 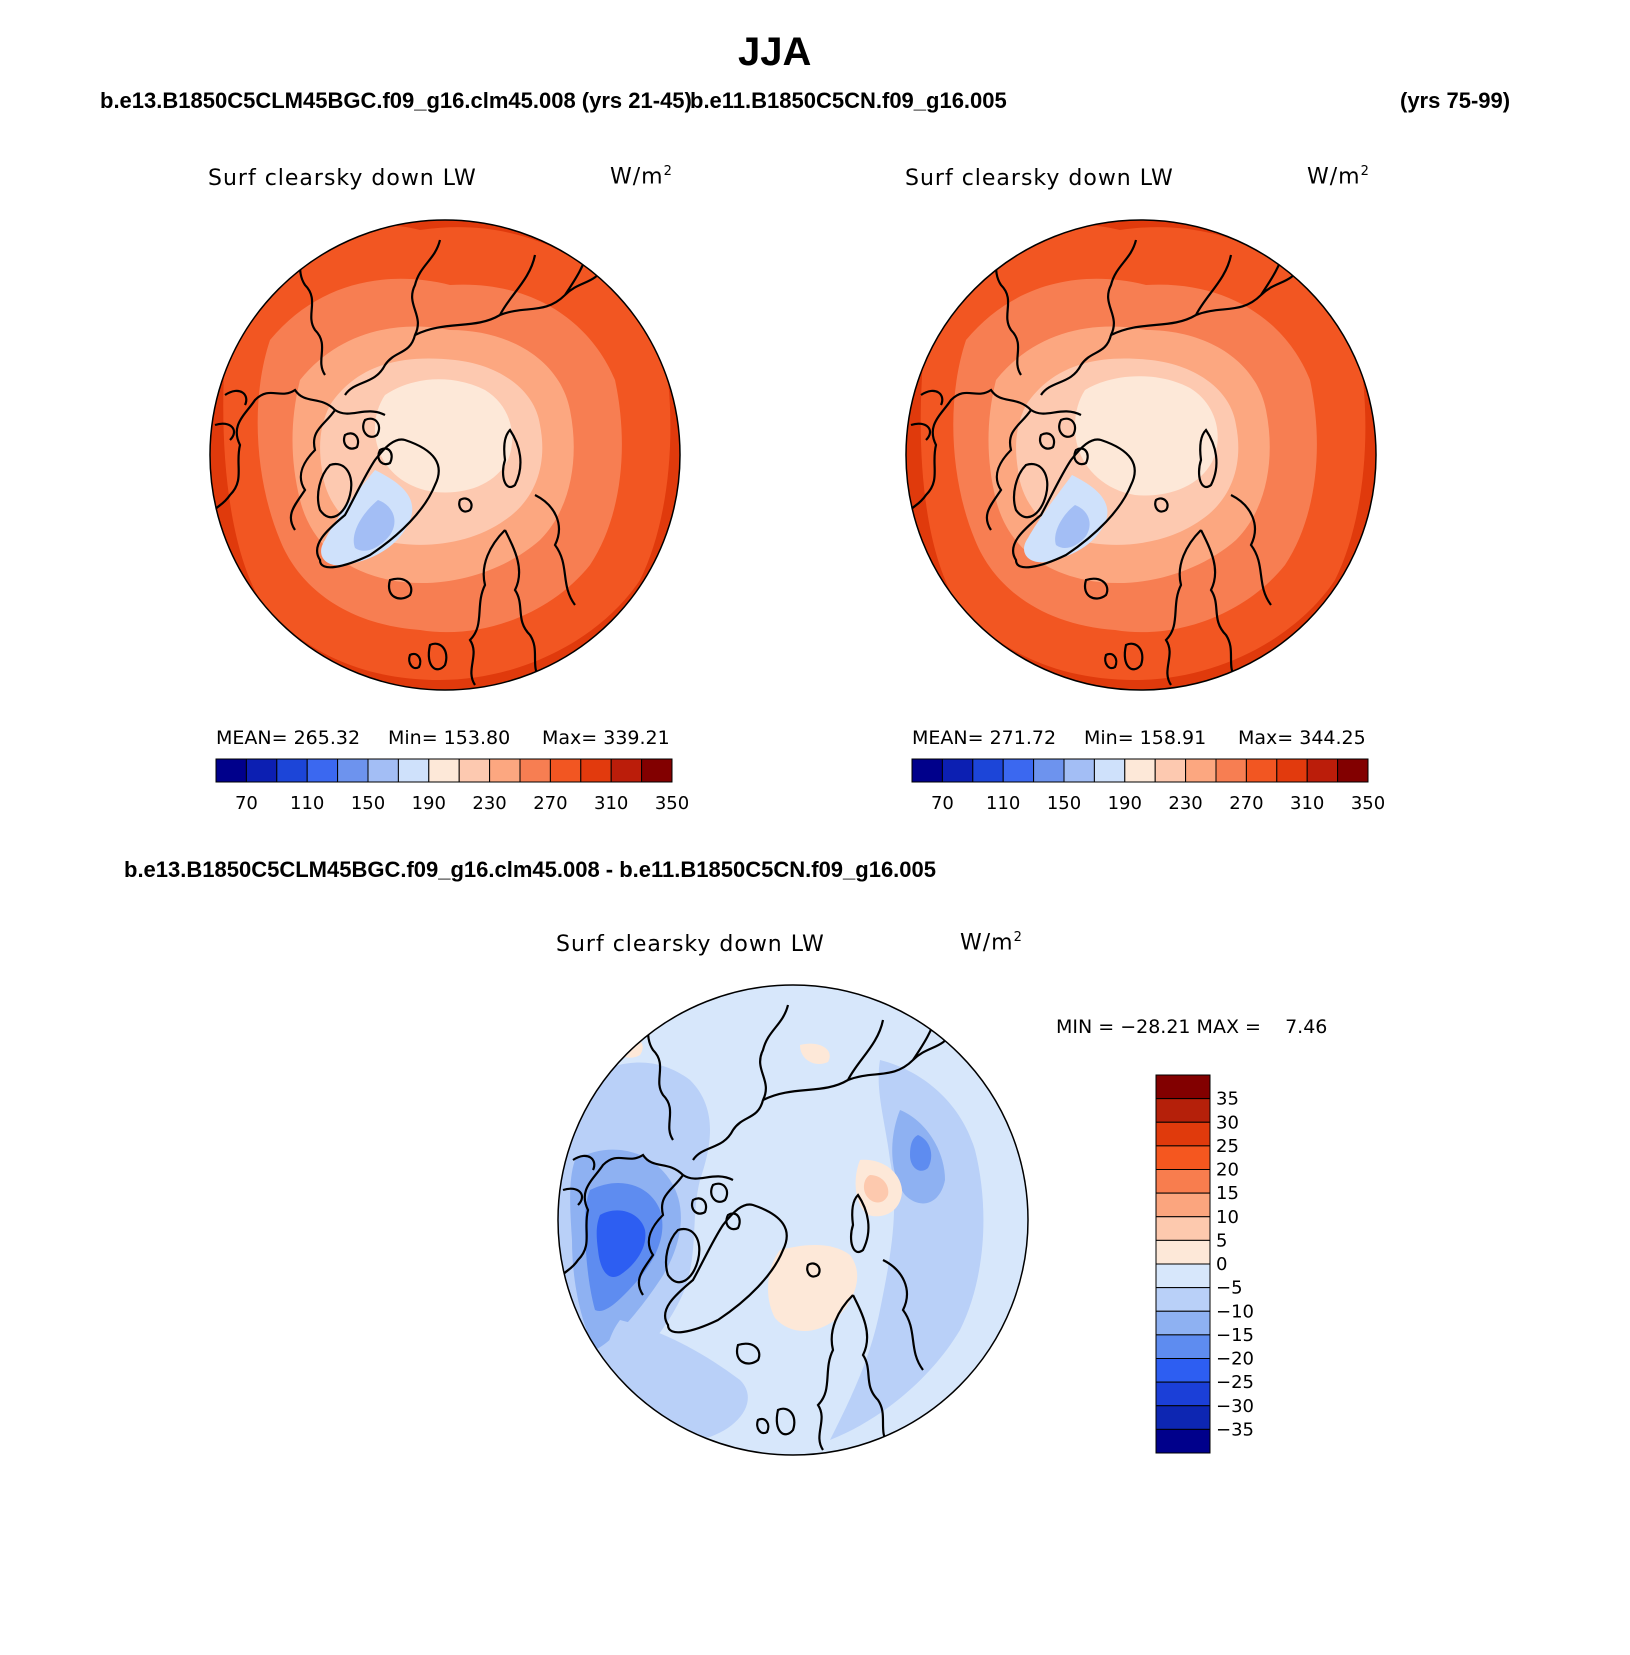 I want to click on map-panel-control, so click(x=1141, y=455).